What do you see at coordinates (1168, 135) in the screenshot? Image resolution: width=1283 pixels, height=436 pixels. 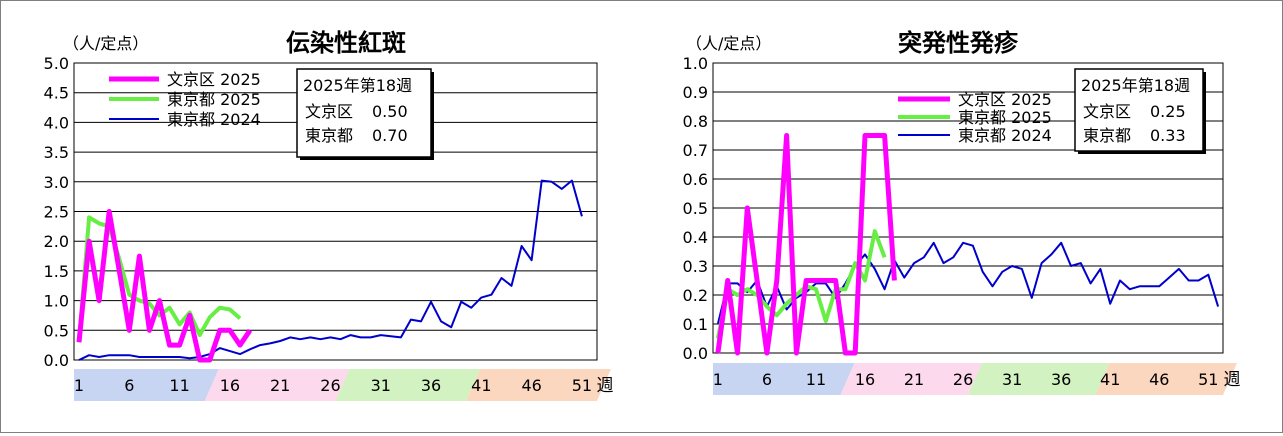 I see `infobox-value: 0.33` at bounding box center [1168, 135].